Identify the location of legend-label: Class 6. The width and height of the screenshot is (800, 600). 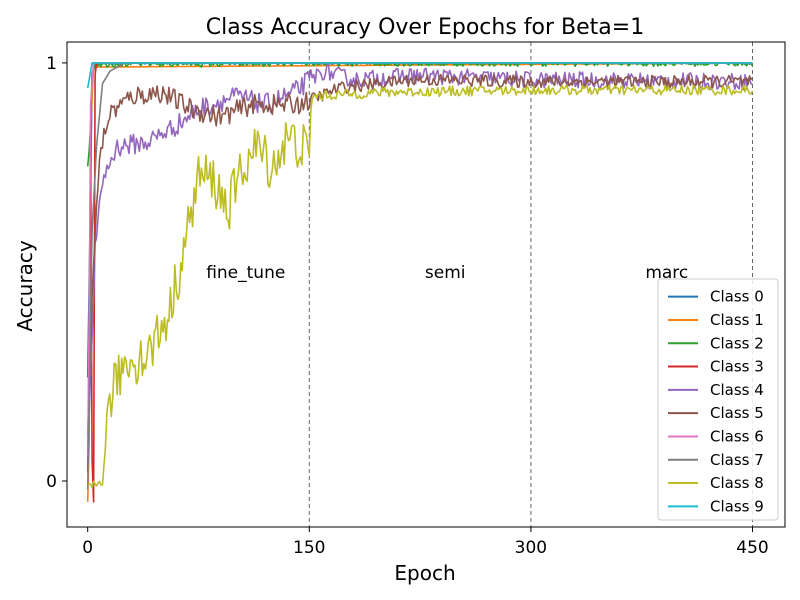
(737, 436).